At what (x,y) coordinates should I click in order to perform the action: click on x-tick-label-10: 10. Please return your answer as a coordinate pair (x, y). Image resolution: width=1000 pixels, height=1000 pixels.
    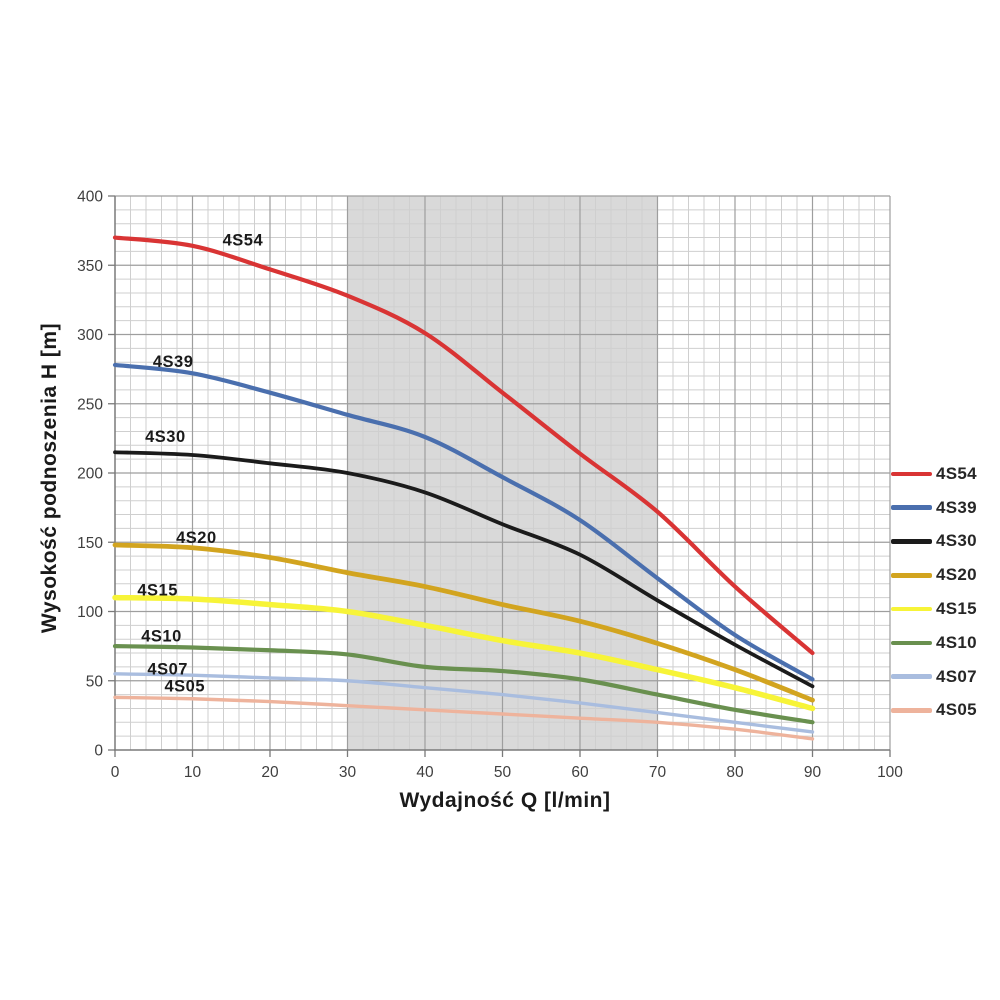
    Looking at the image, I should click on (193, 772).